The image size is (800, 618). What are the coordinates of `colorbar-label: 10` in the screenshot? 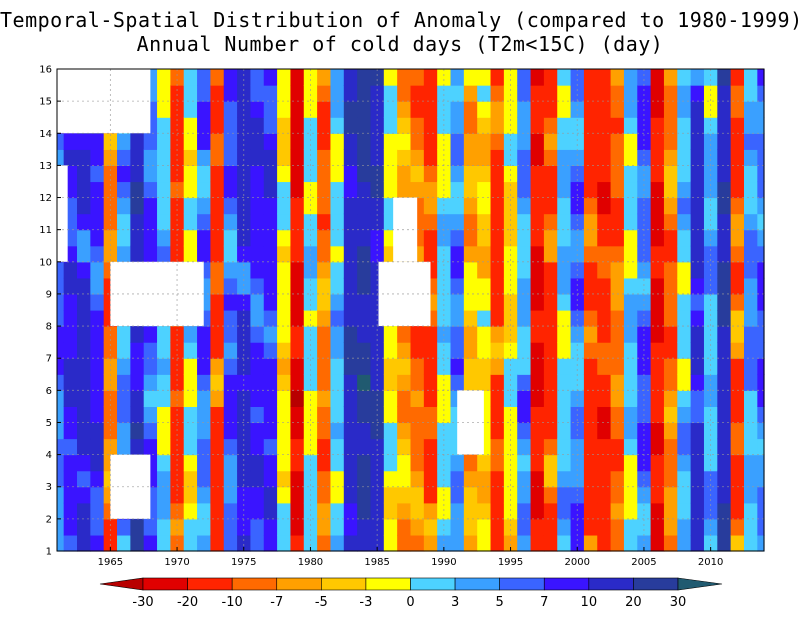 It's located at (589, 602).